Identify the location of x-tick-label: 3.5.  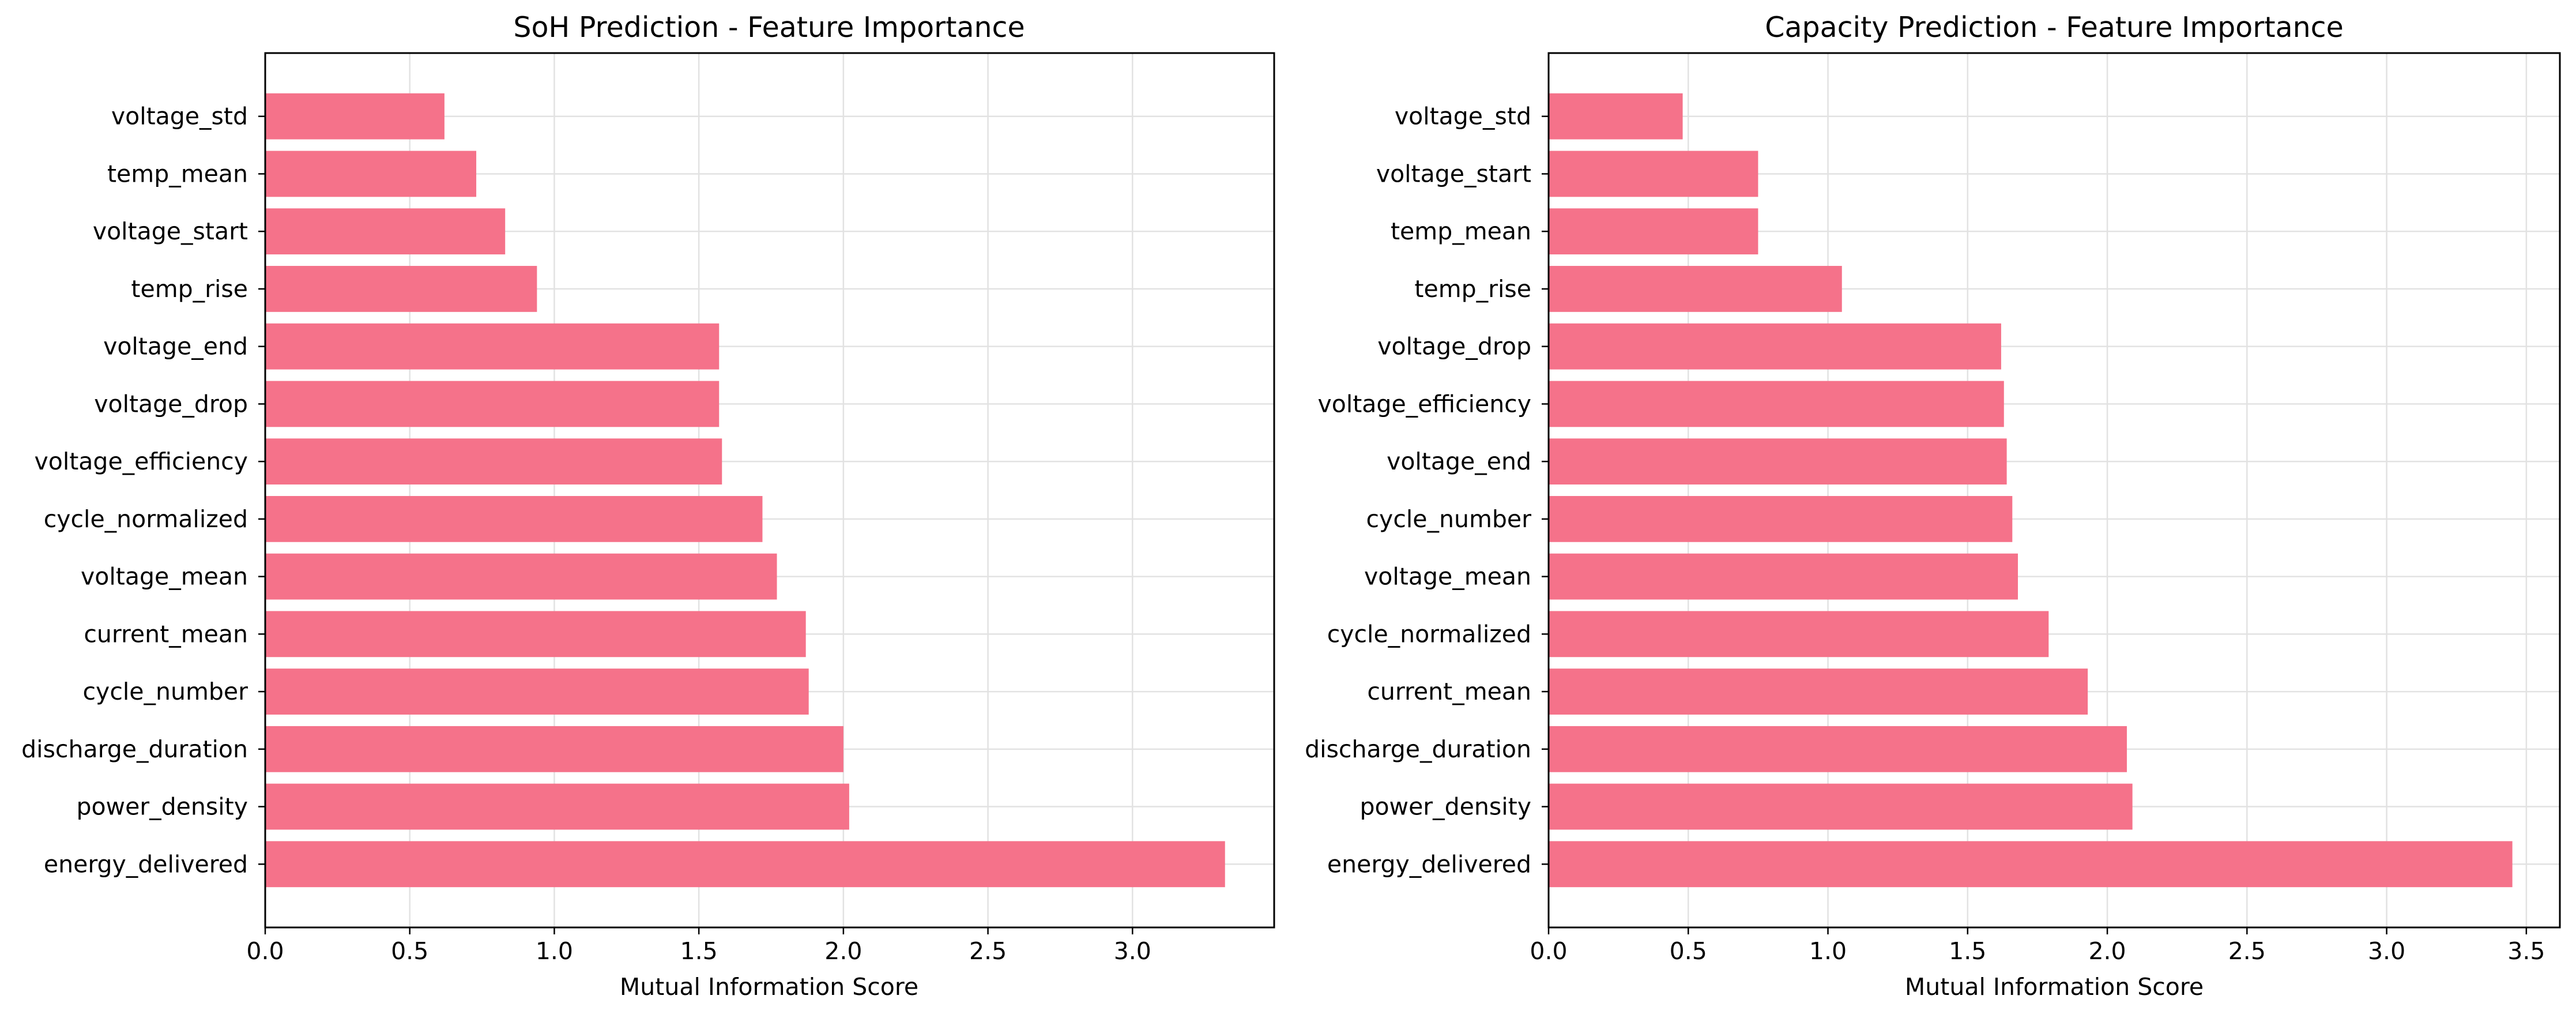
(2526, 951).